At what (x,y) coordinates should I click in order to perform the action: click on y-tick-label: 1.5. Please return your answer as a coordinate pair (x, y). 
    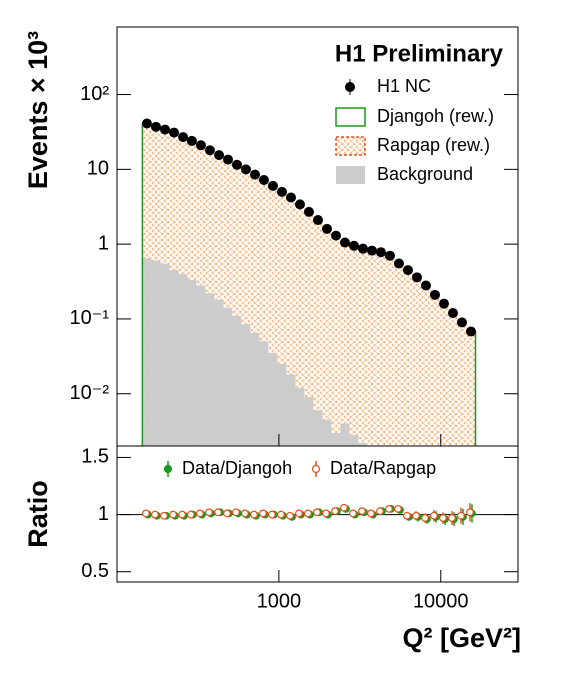
    Looking at the image, I should click on (95, 457).